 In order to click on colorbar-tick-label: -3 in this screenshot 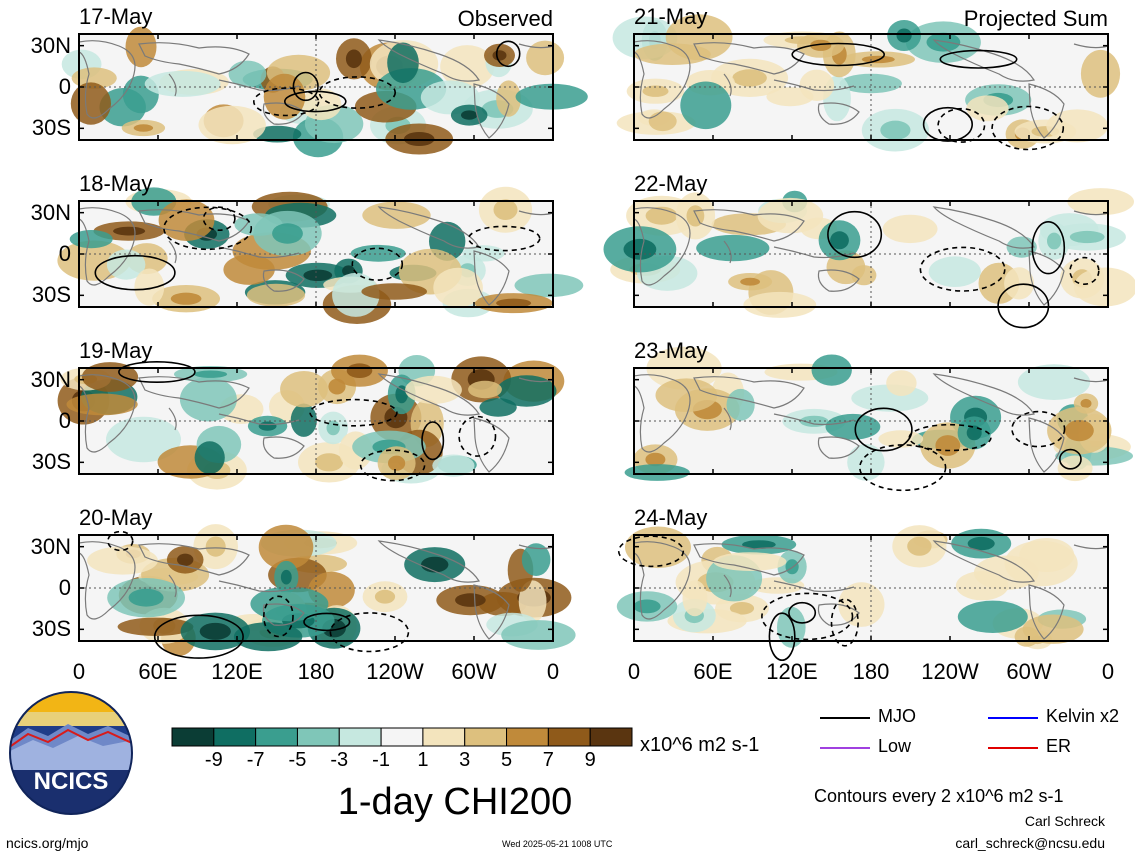, I will do `click(339, 760)`.